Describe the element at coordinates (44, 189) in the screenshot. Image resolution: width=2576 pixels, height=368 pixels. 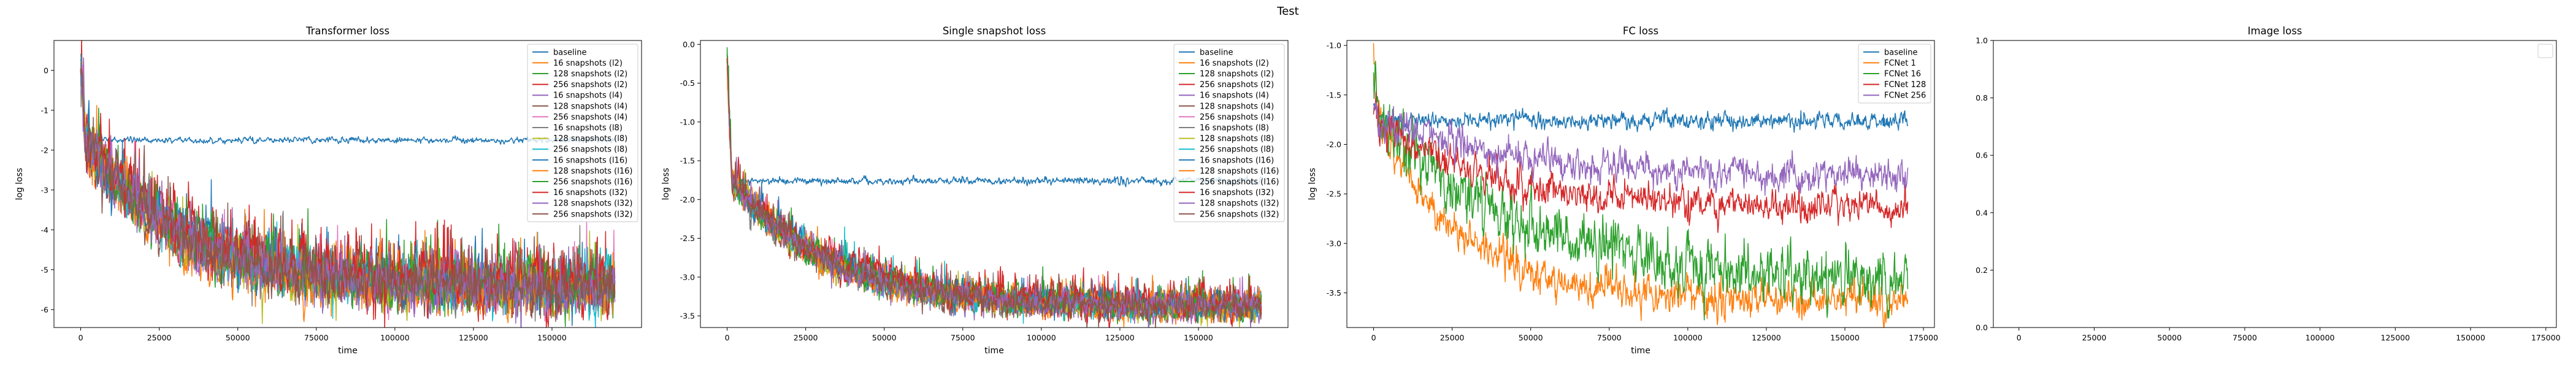
I see `y-tick-label: -3` at that location.